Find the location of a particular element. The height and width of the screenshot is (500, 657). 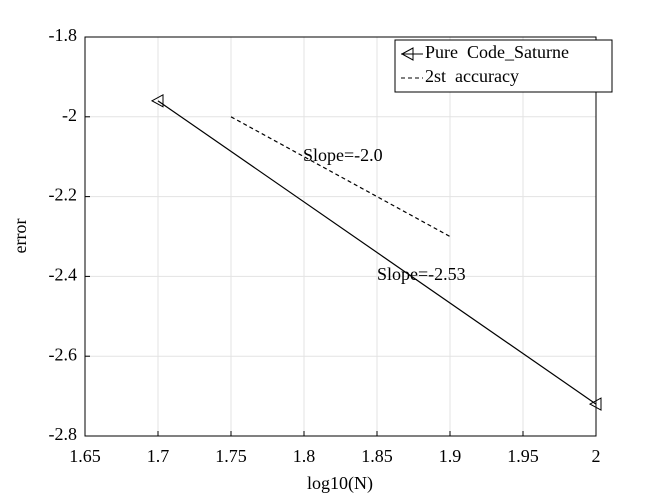

x-tick-label: 1.85 is located at coordinates (377, 456).